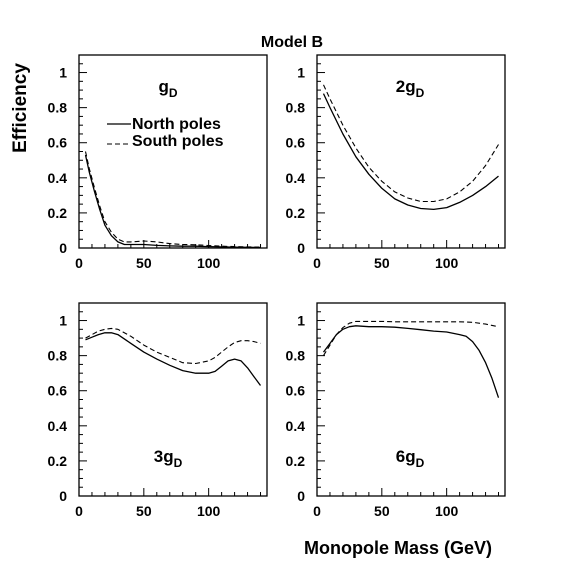 The width and height of the screenshot is (567, 567). Describe the element at coordinates (406, 86) in the screenshot. I see `panel-label-main: 2g` at that location.